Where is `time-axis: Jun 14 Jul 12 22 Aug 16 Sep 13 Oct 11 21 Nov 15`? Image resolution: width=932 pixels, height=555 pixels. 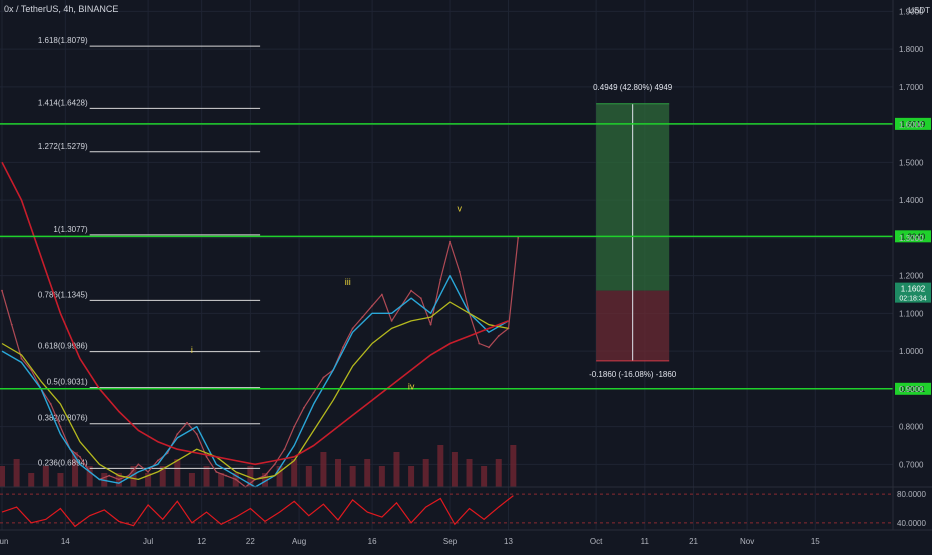
time-axis: Jun 14 Jul 12 22 Aug 16 Sep 13 Oct 11 21 Nov 15 is located at coordinates (466, 537).